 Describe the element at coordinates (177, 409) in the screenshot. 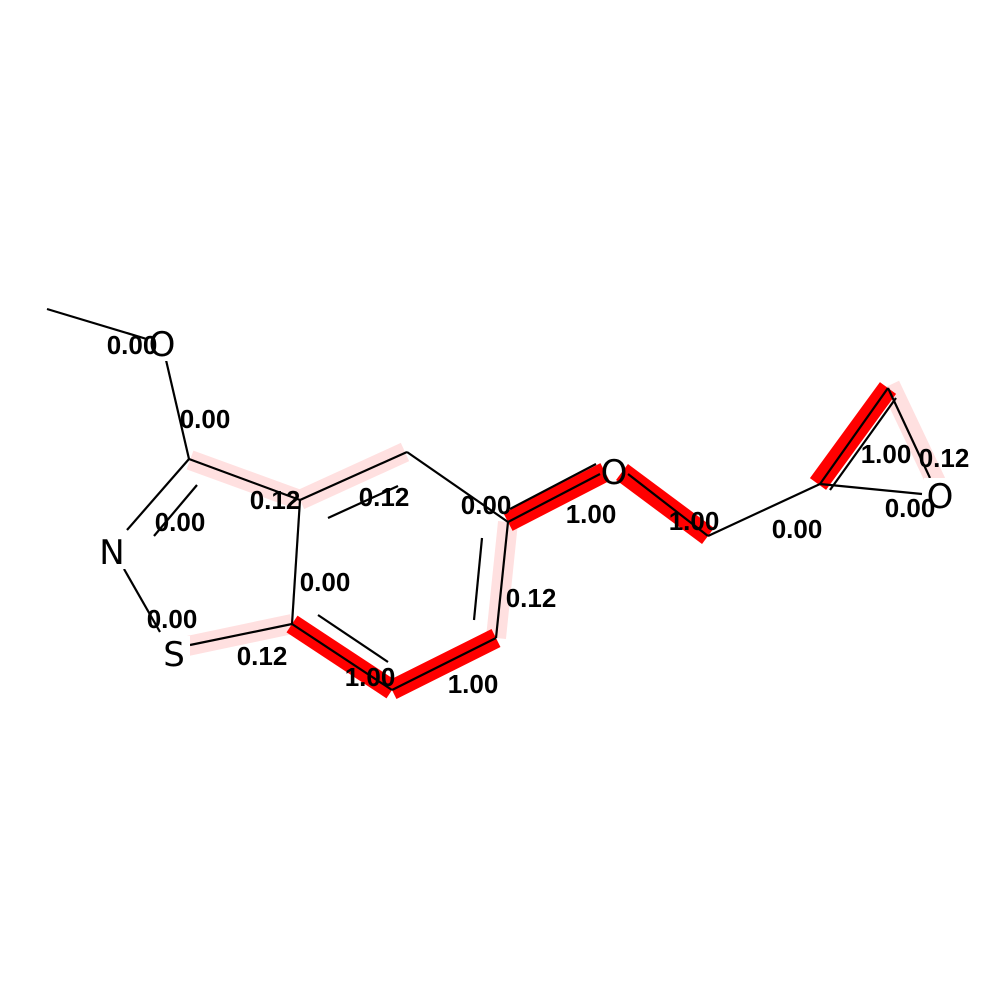

I see `bond-o-c3` at that location.